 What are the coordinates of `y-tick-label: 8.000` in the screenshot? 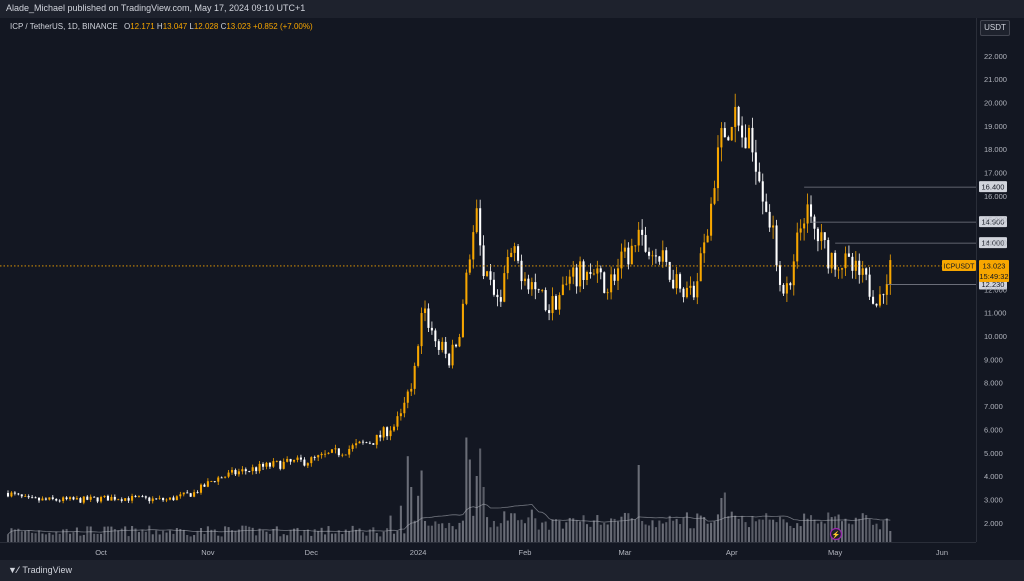 It's located at (993, 383).